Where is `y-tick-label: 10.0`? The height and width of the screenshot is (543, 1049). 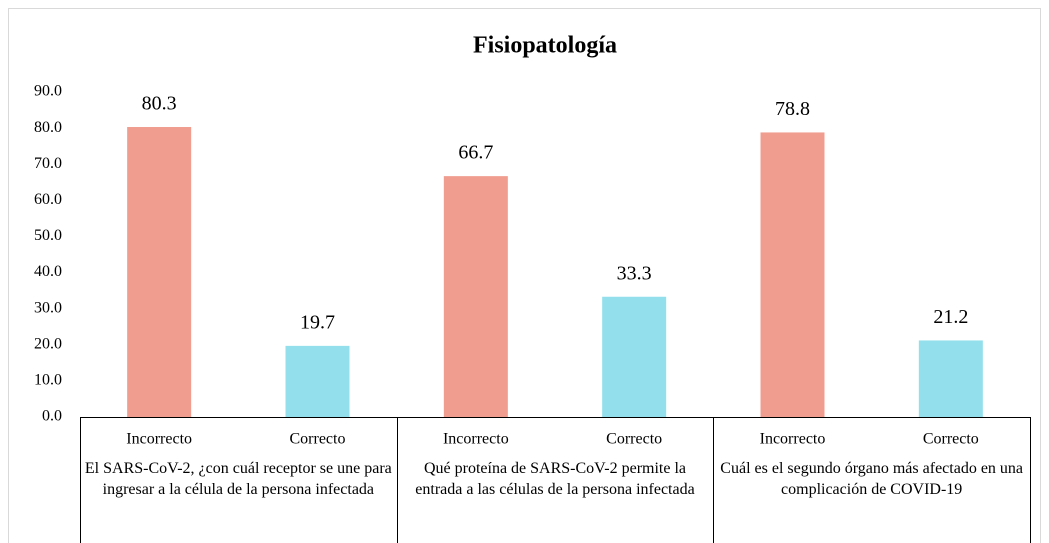
y-tick-label: 10.0 is located at coordinates (48, 380).